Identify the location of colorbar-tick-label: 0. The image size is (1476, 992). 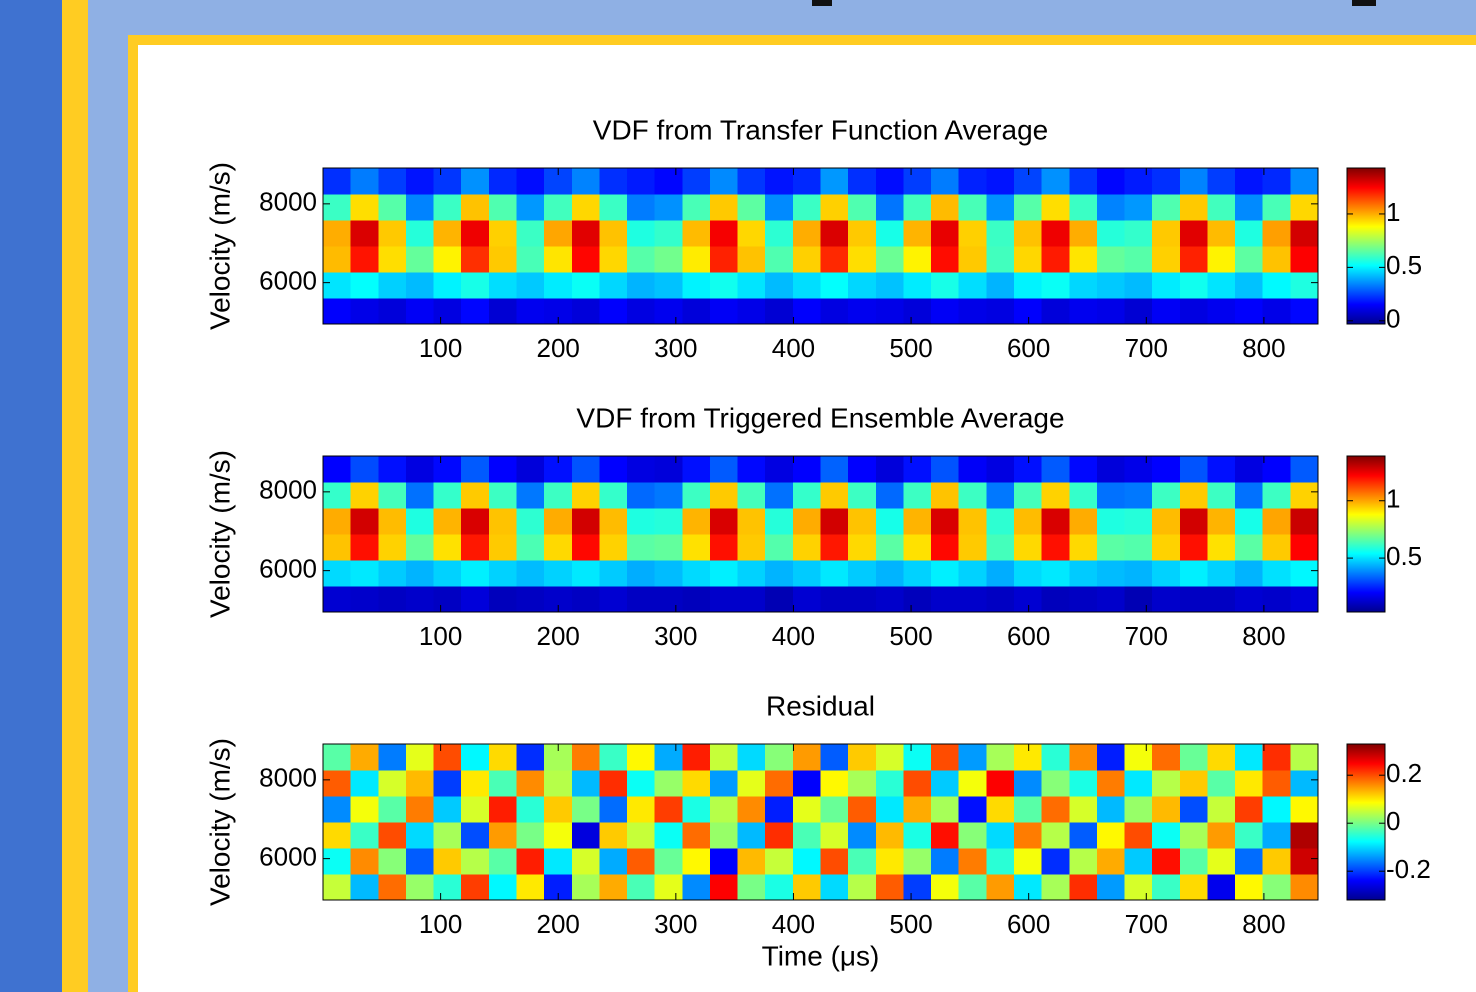
(1393, 319).